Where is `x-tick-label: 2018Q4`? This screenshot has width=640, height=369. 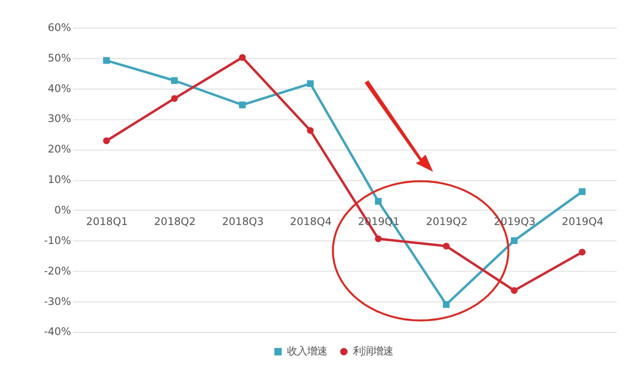 x-tick-label: 2018Q4 is located at coordinates (311, 222).